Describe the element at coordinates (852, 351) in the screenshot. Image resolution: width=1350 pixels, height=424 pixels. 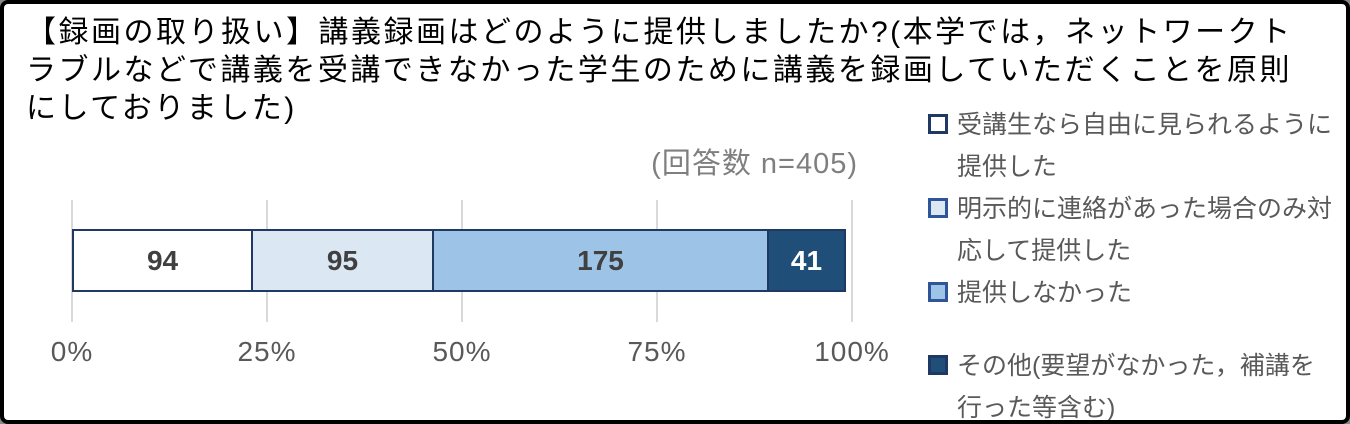
I see `x-tick-label: 100%` at that location.